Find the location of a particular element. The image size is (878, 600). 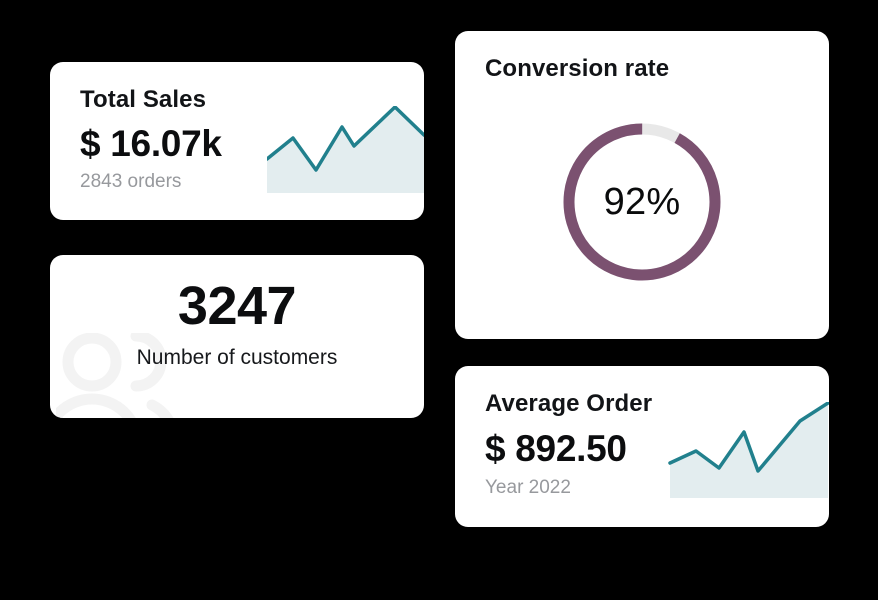

average-order-subtitle: Year 2022 is located at coordinates (528, 487).